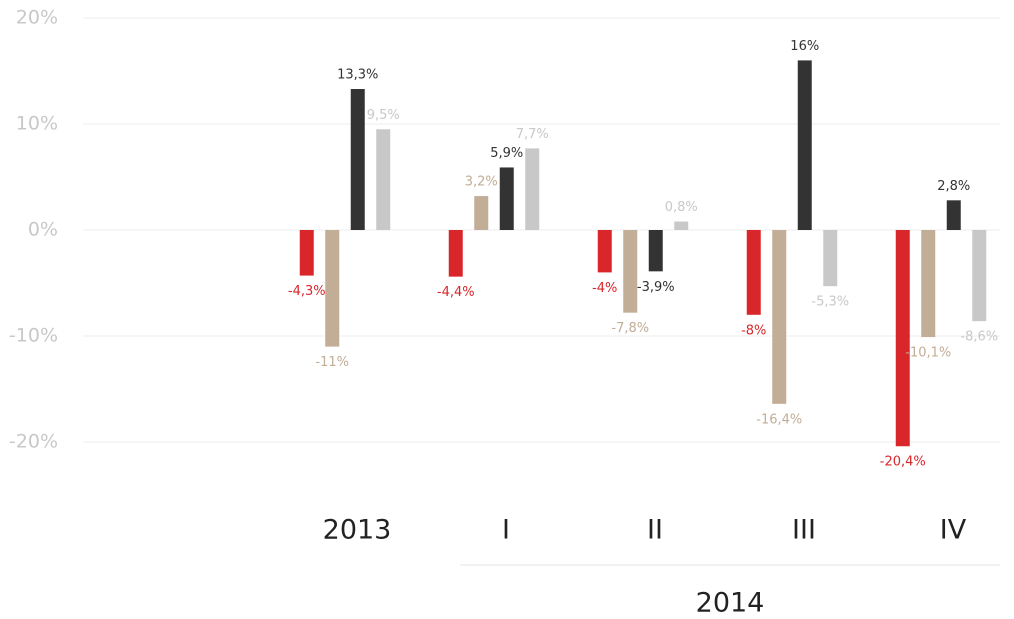  What do you see at coordinates (953, 186) in the screenshot?
I see `data-label: 2,8%` at bounding box center [953, 186].